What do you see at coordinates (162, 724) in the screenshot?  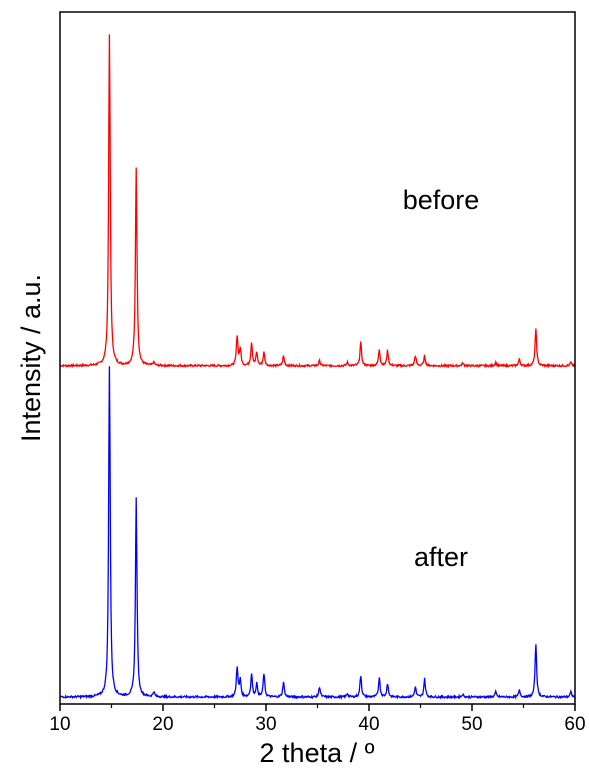 I see `x-tick-label: 20` at bounding box center [162, 724].